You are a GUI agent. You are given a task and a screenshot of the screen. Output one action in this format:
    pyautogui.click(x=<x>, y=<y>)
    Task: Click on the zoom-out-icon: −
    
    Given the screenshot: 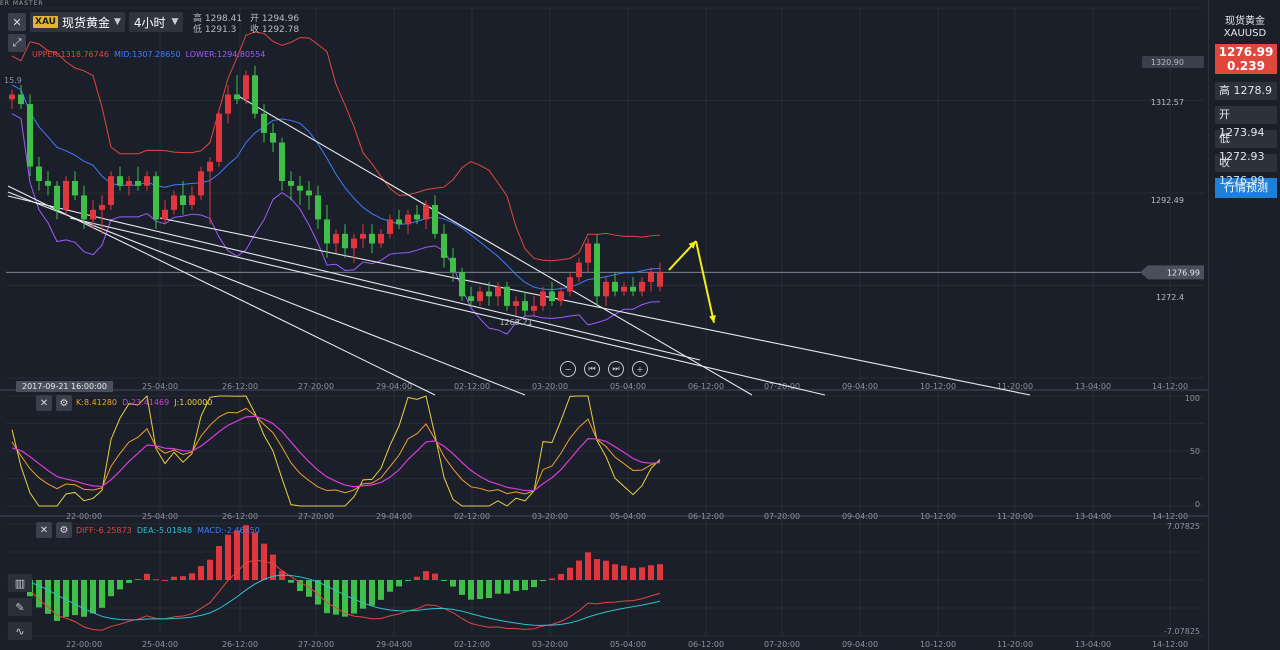 What is the action you would take?
    pyautogui.click(x=568, y=369)
    